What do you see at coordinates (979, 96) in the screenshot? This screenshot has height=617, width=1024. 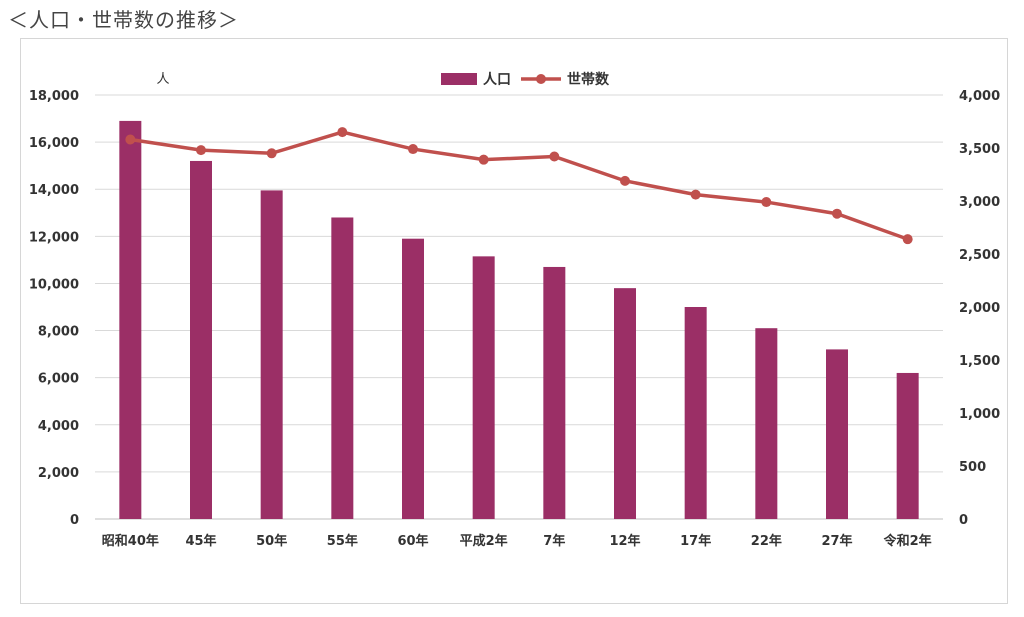 I see `y-right-tick-label: 4,000` at bounding box center [979, 96].